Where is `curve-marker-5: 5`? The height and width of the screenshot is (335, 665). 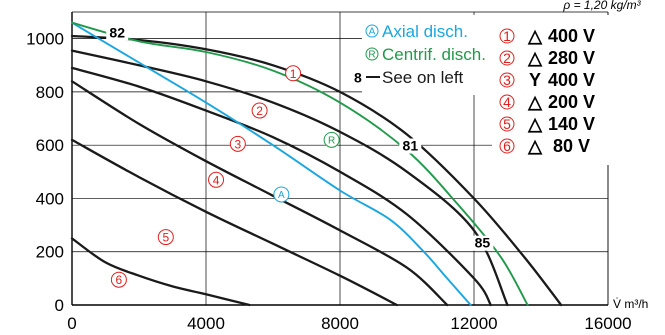 curve-marker-5: 5 is located at coordinates (165, 237).